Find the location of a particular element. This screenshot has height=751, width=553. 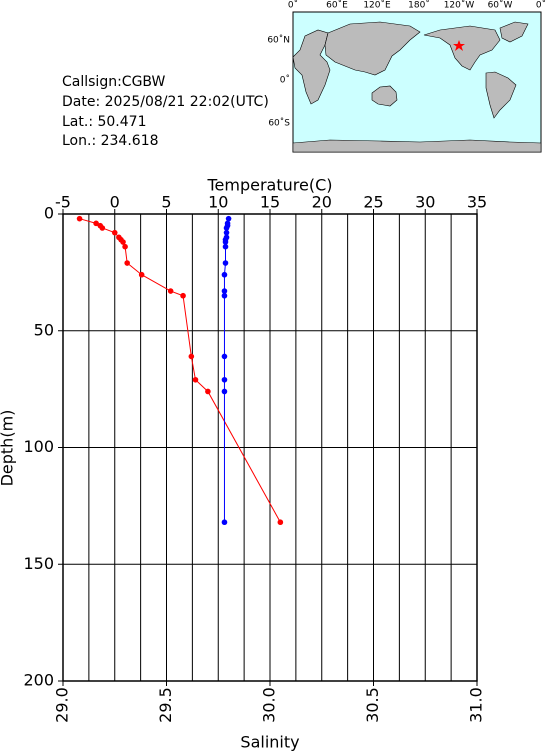

x2-tick-label: 30 is located at coordinates (425, 202).